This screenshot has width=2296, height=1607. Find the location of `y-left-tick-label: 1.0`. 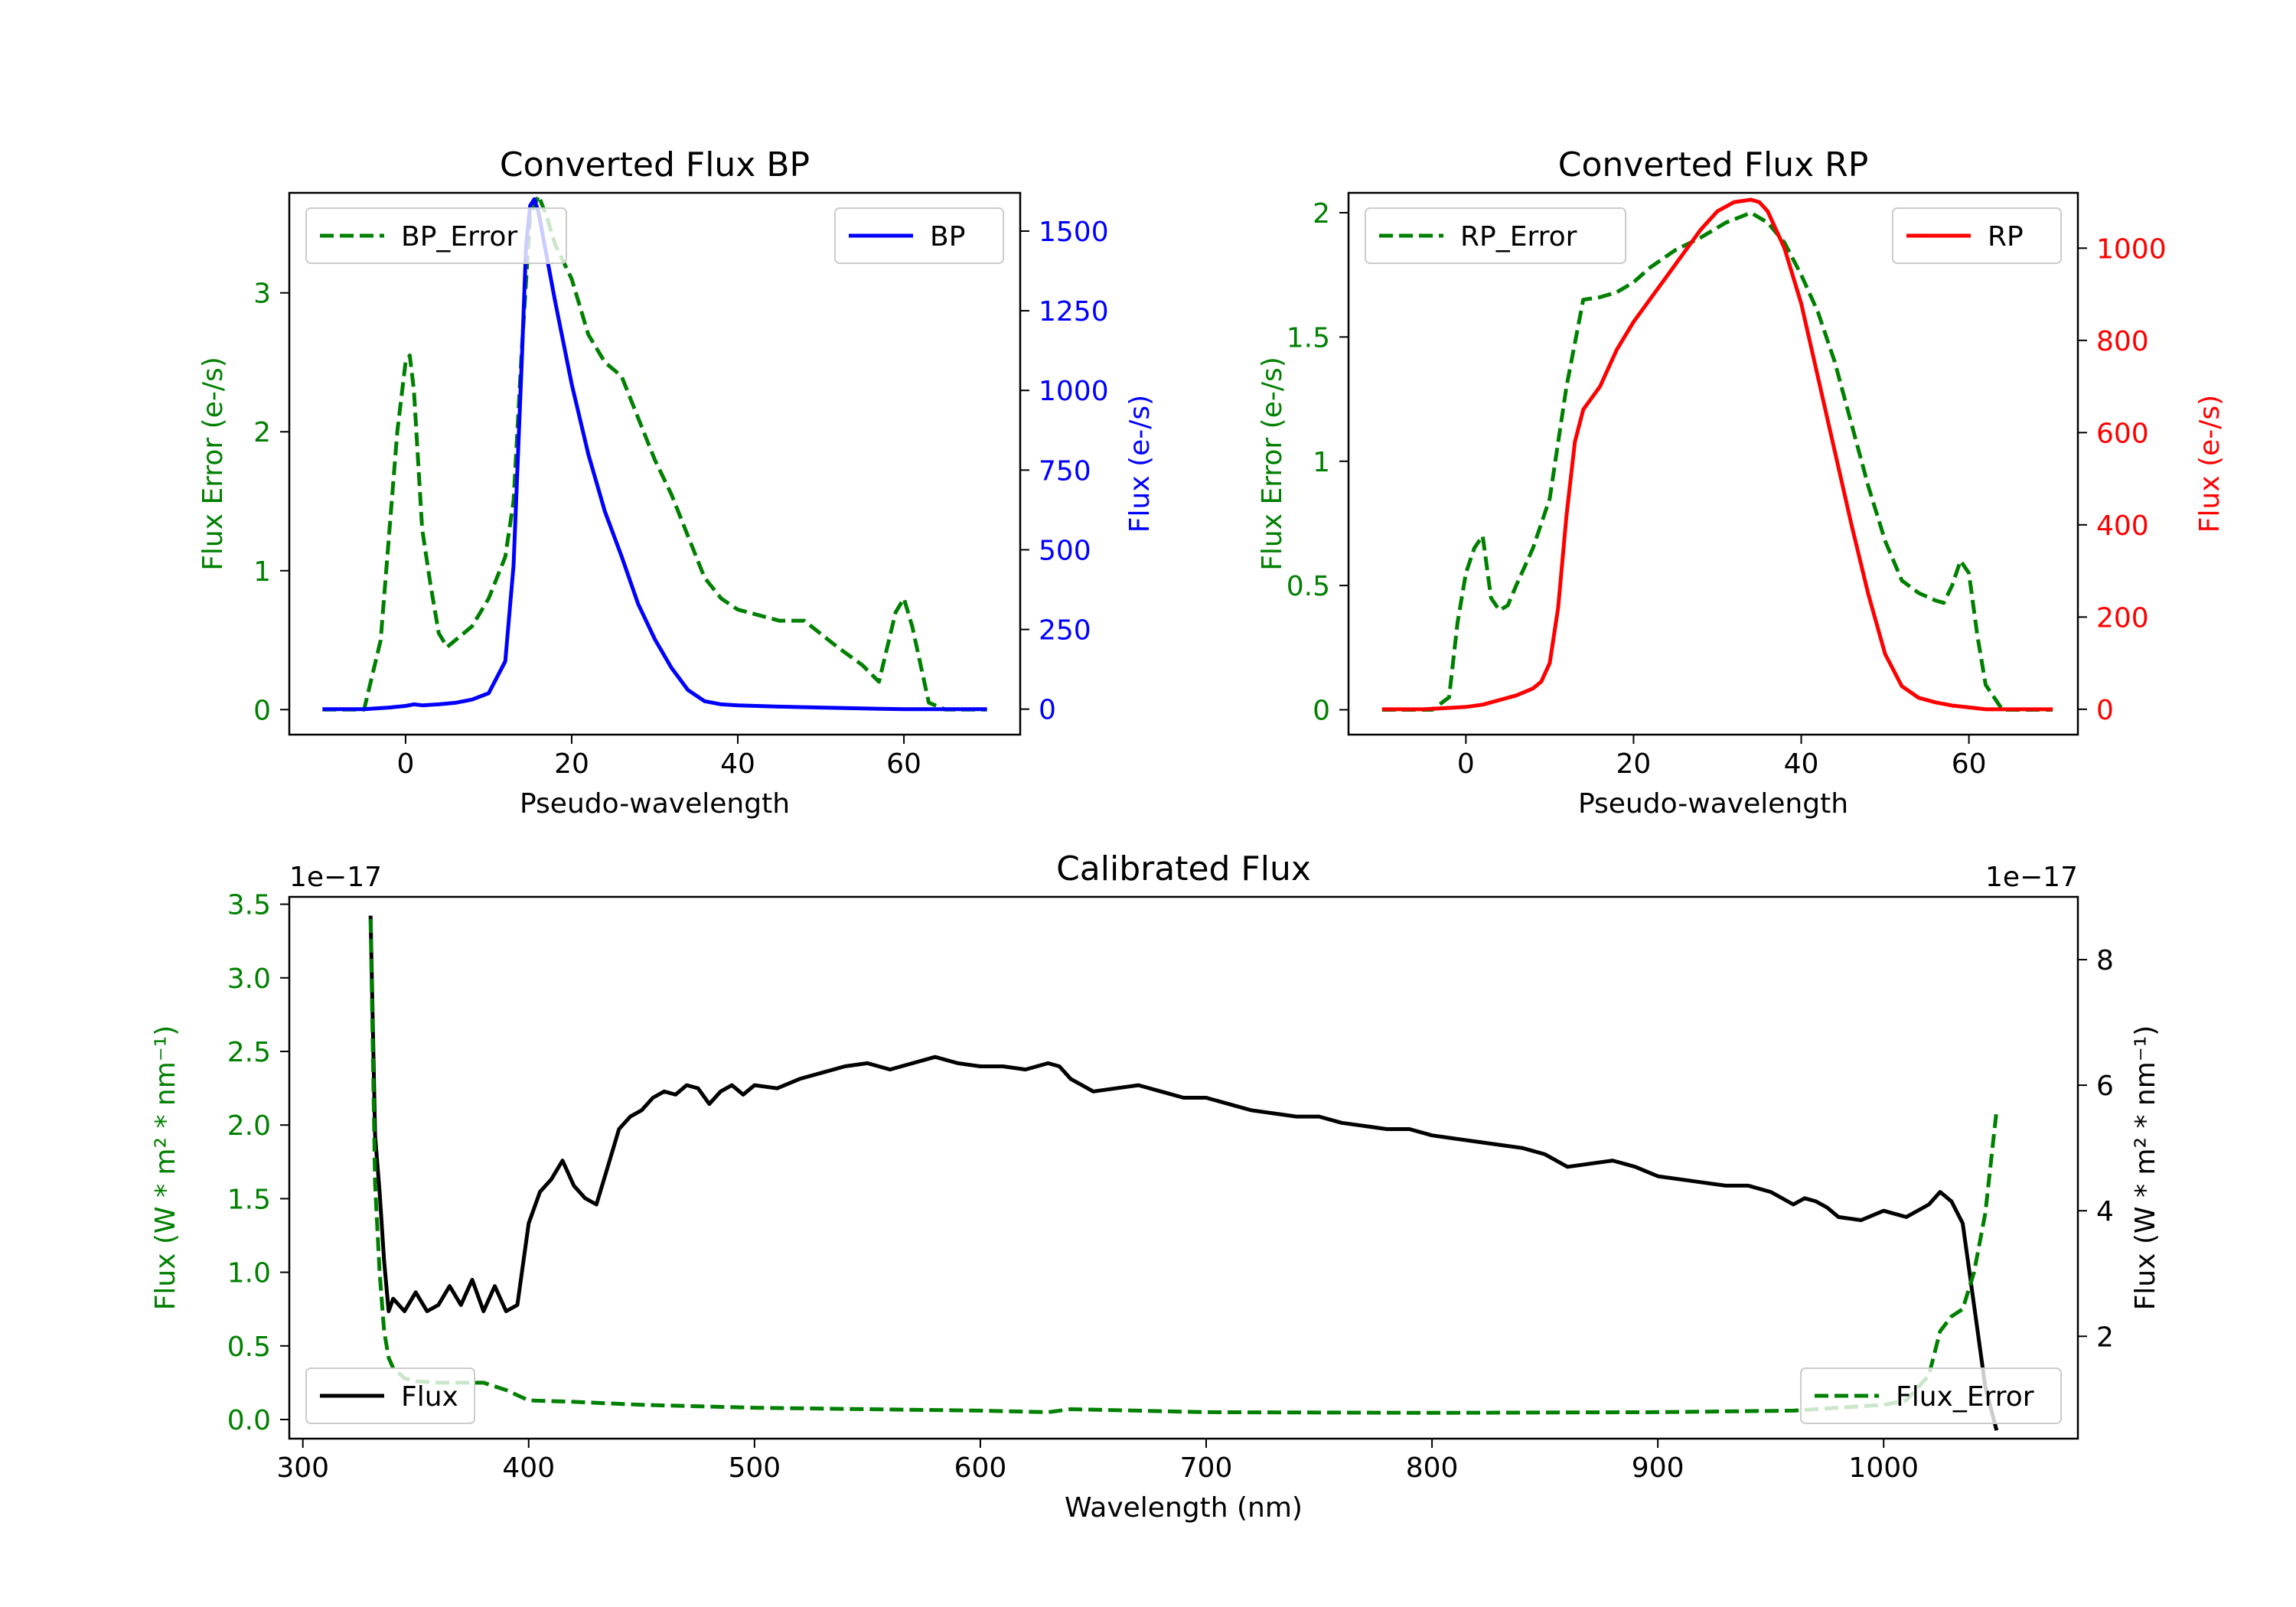

y-left-tick-label: 1.0 is located at coordinates (249, 1273).